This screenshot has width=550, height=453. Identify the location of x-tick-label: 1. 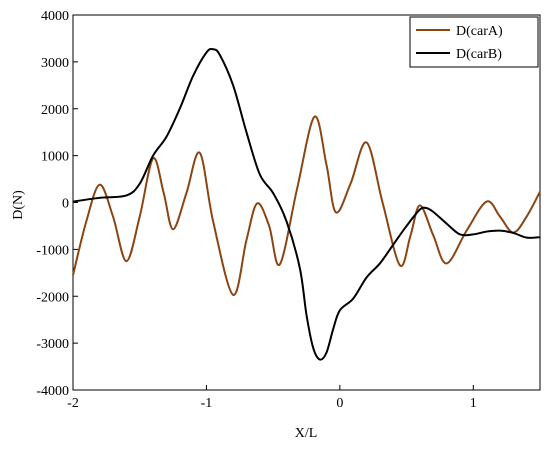
(473, 403).